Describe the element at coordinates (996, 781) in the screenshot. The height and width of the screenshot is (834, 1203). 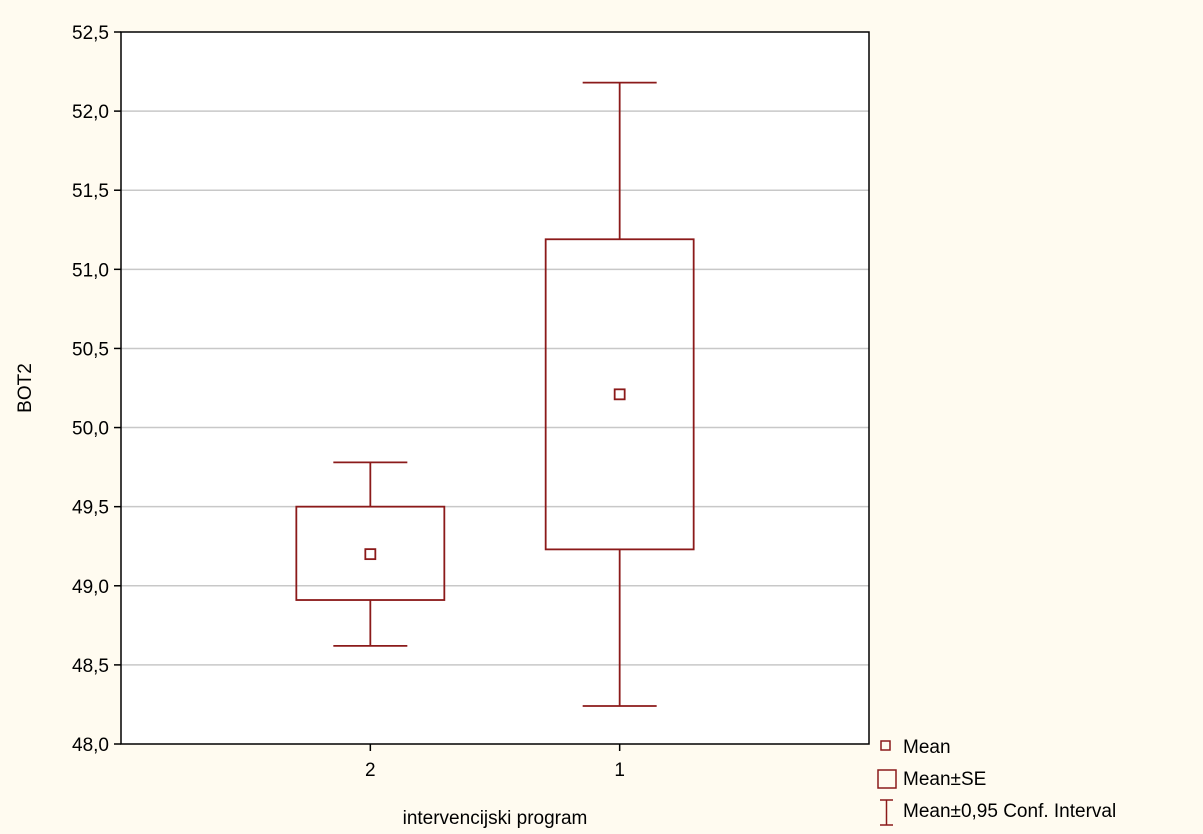
I see `legend: Mean Mean±SE Mean±0,95 Conf. Interval` at that location.